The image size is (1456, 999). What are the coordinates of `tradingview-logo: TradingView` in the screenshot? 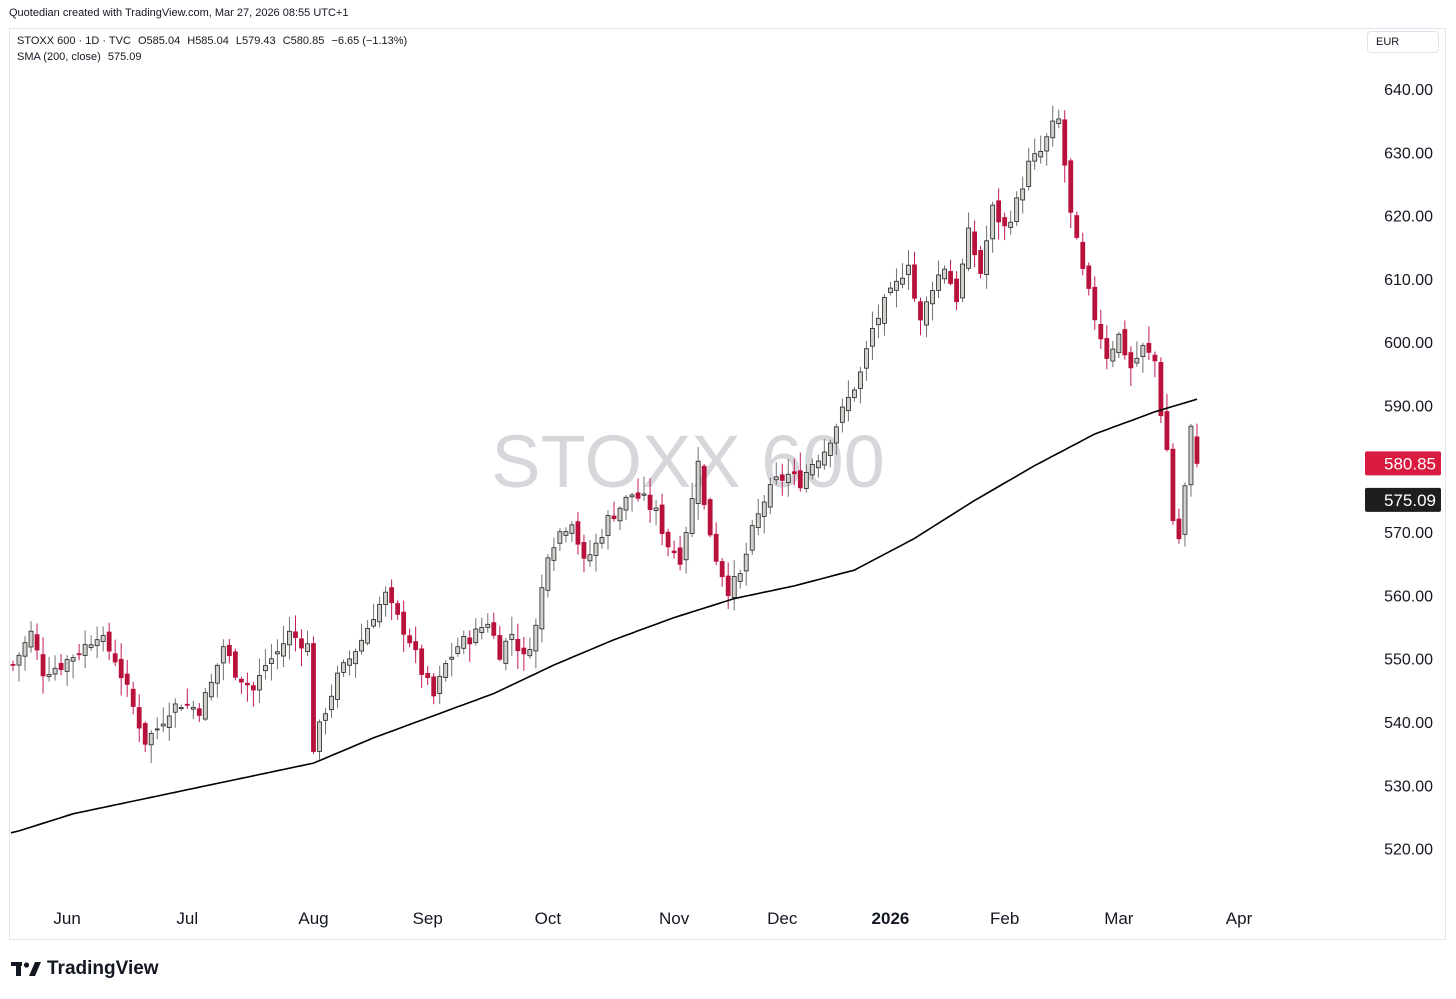 It's located at (85, 969).